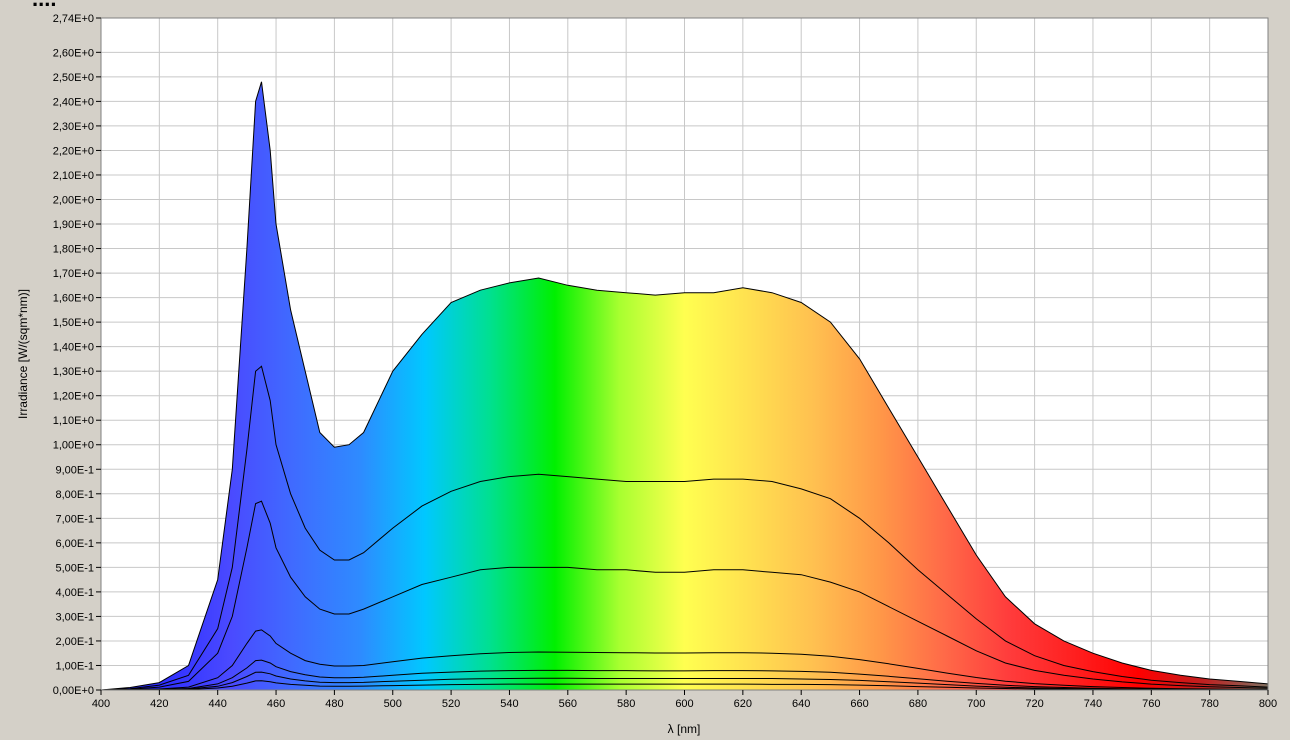 Image resolution: width=1290 pixels, height=740 pixels. What do you see at coordinates (74, 666) in the screenshot?
I see `y-tick-label: 1,00E-1` at bounding box center [74, 666].